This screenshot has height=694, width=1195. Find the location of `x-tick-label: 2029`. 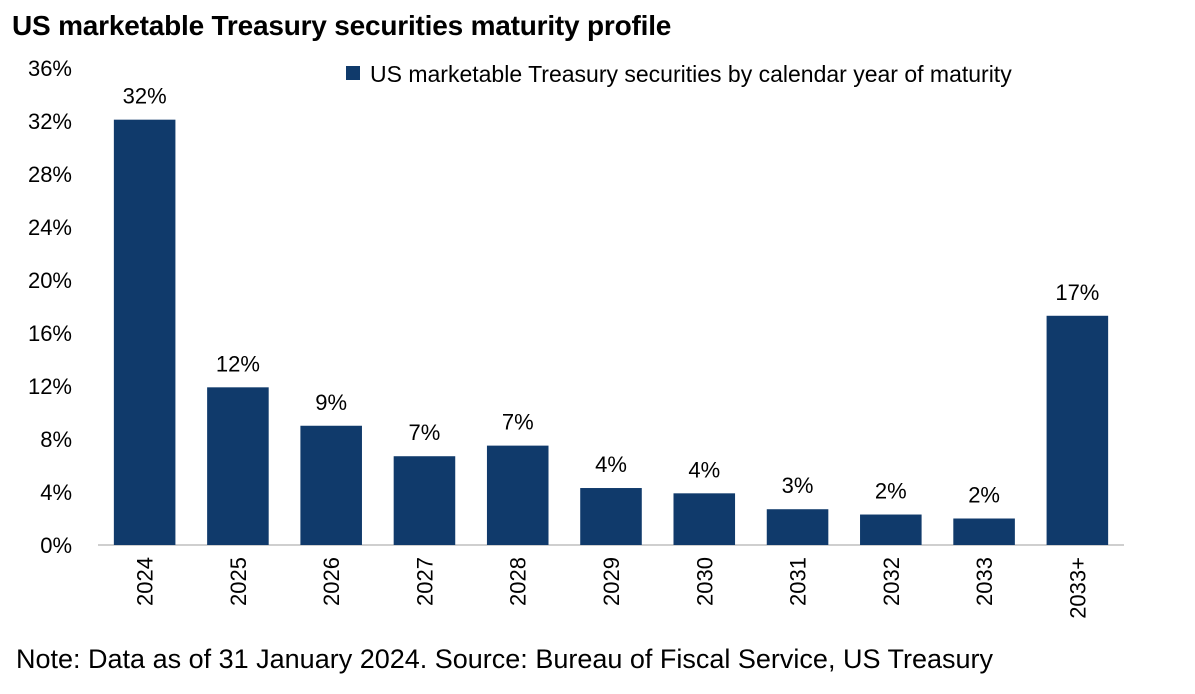

x-tick-label: 2029 is located at coordinates (611, 581).